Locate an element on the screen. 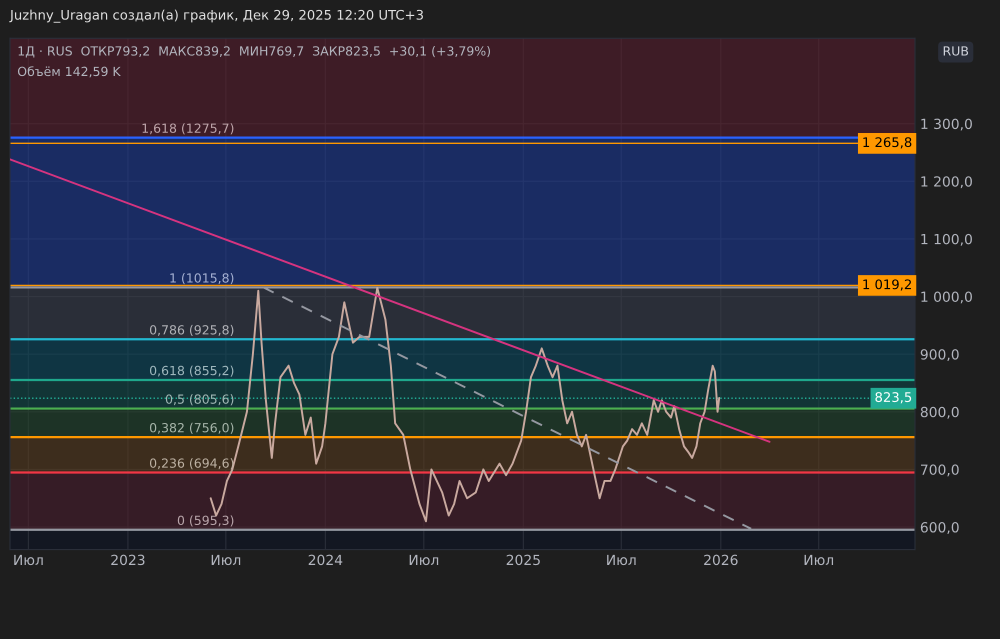 Image resolution: width=1000 pixels, height=639 pixels. ref-line-label: 1 265,8 is located at coordinates (887, 143).